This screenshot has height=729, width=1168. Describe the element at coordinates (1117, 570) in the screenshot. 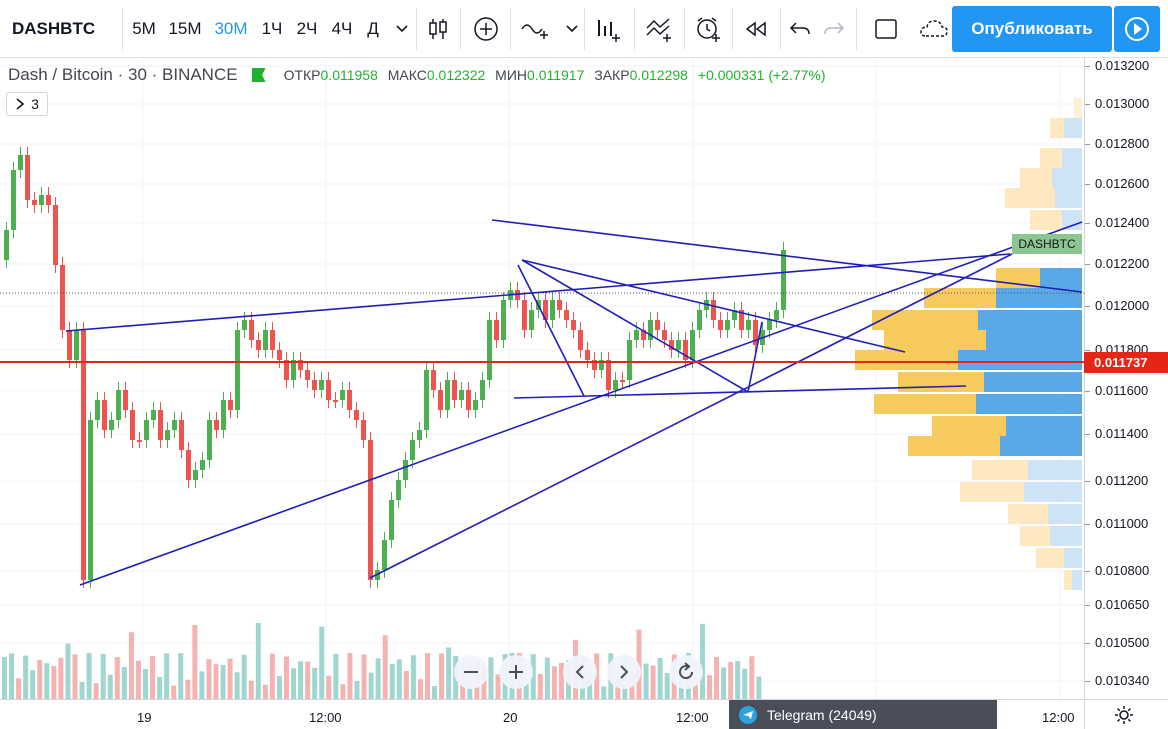

I see `price-tick-label: 0.010800` at that location.